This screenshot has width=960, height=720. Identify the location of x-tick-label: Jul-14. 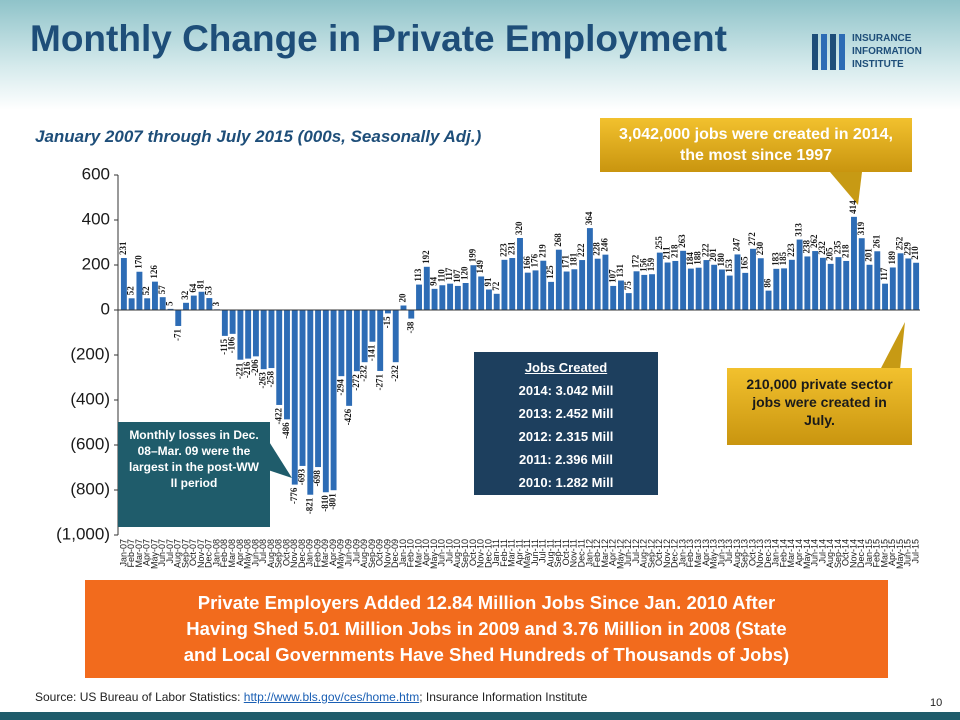
(822, 551).